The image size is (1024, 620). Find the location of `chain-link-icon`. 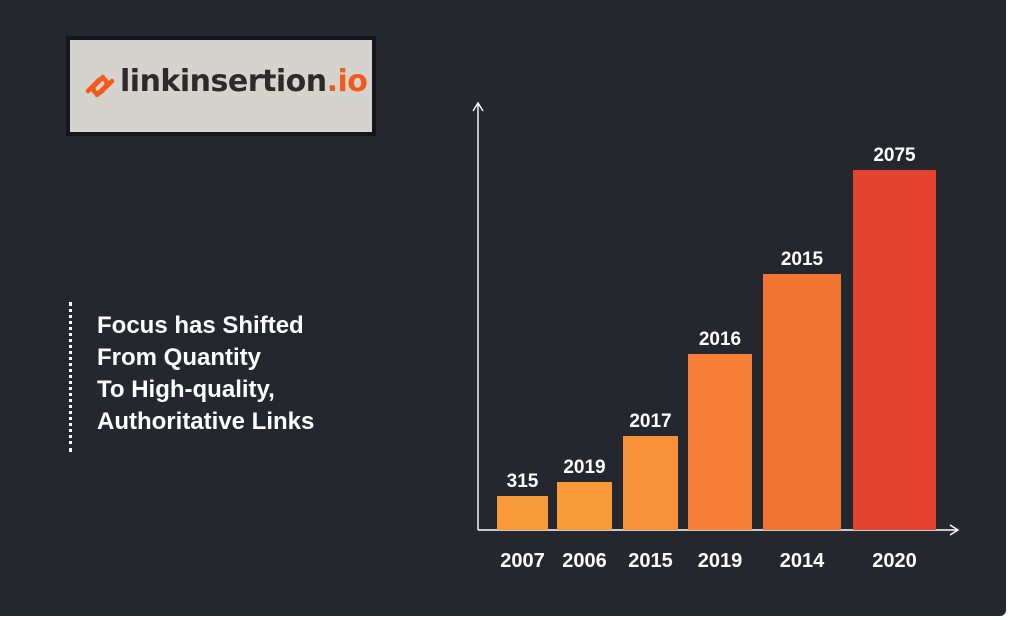

chain-link-icon is located at coordinates (100, 86).